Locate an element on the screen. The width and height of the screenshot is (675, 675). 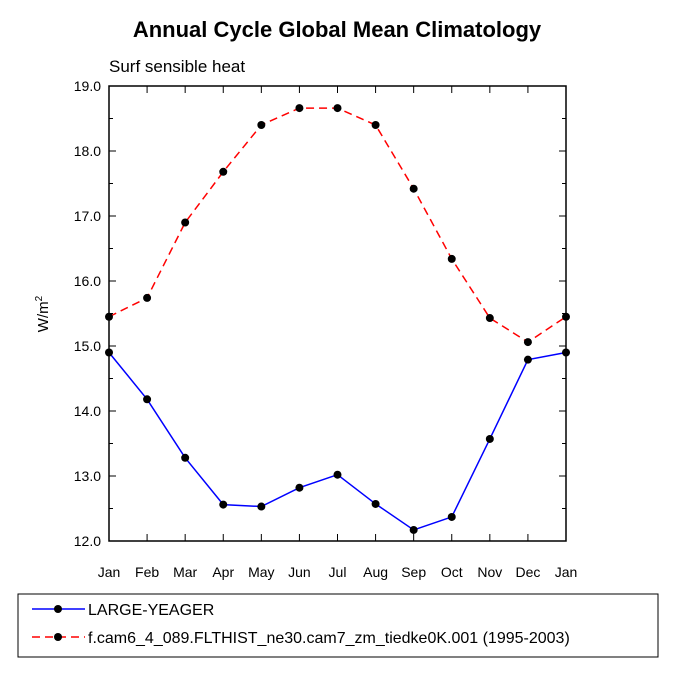
y-tick-label: 13.0 is located at coordinates (87, 476).